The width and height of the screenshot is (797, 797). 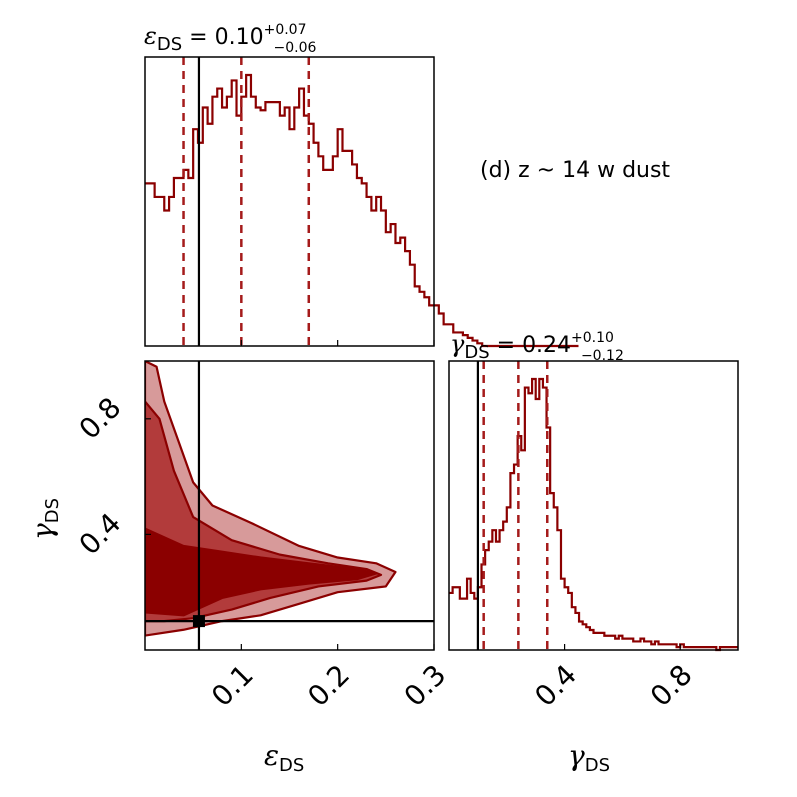 What do you see at coordinates (546, 345) in the screenshot?
I see `gamma-median: 0.24` at bounding box center [546, 345].